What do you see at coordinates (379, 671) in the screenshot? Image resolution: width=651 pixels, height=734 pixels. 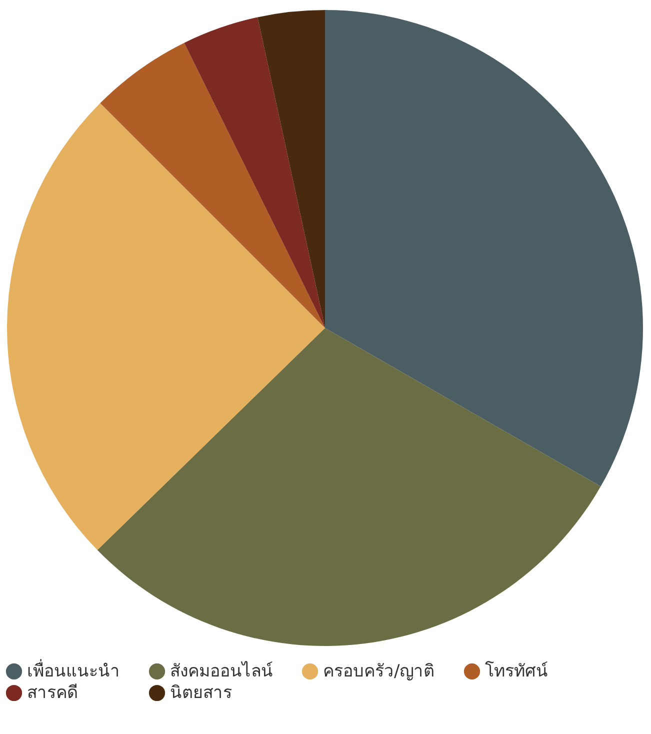 I see `legend-label: ครอบครัว/ญาติ` at bounding box center [379, 671].